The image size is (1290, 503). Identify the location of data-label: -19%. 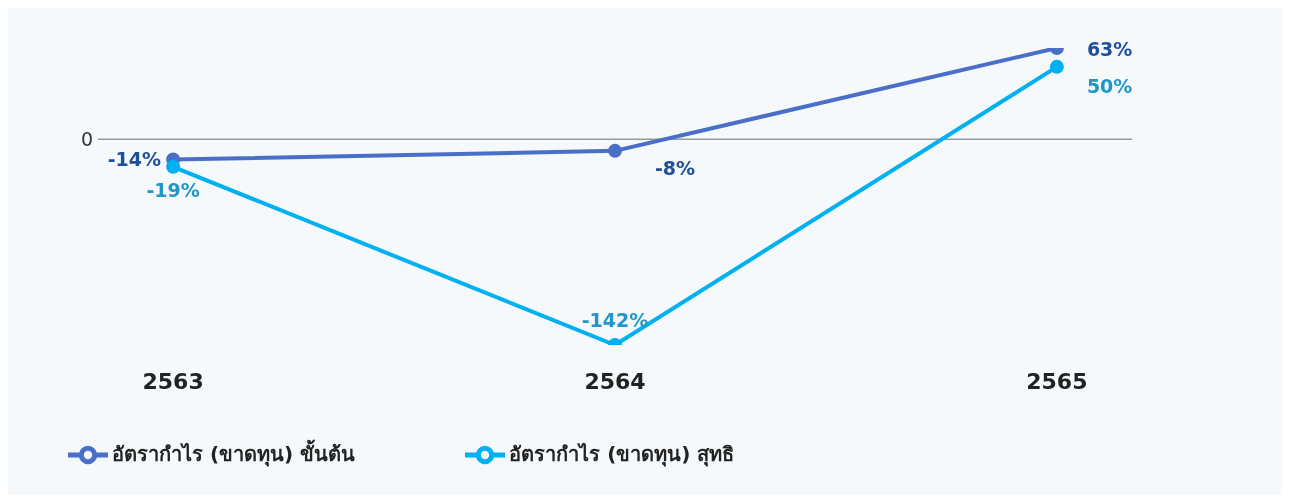
(173, 189).